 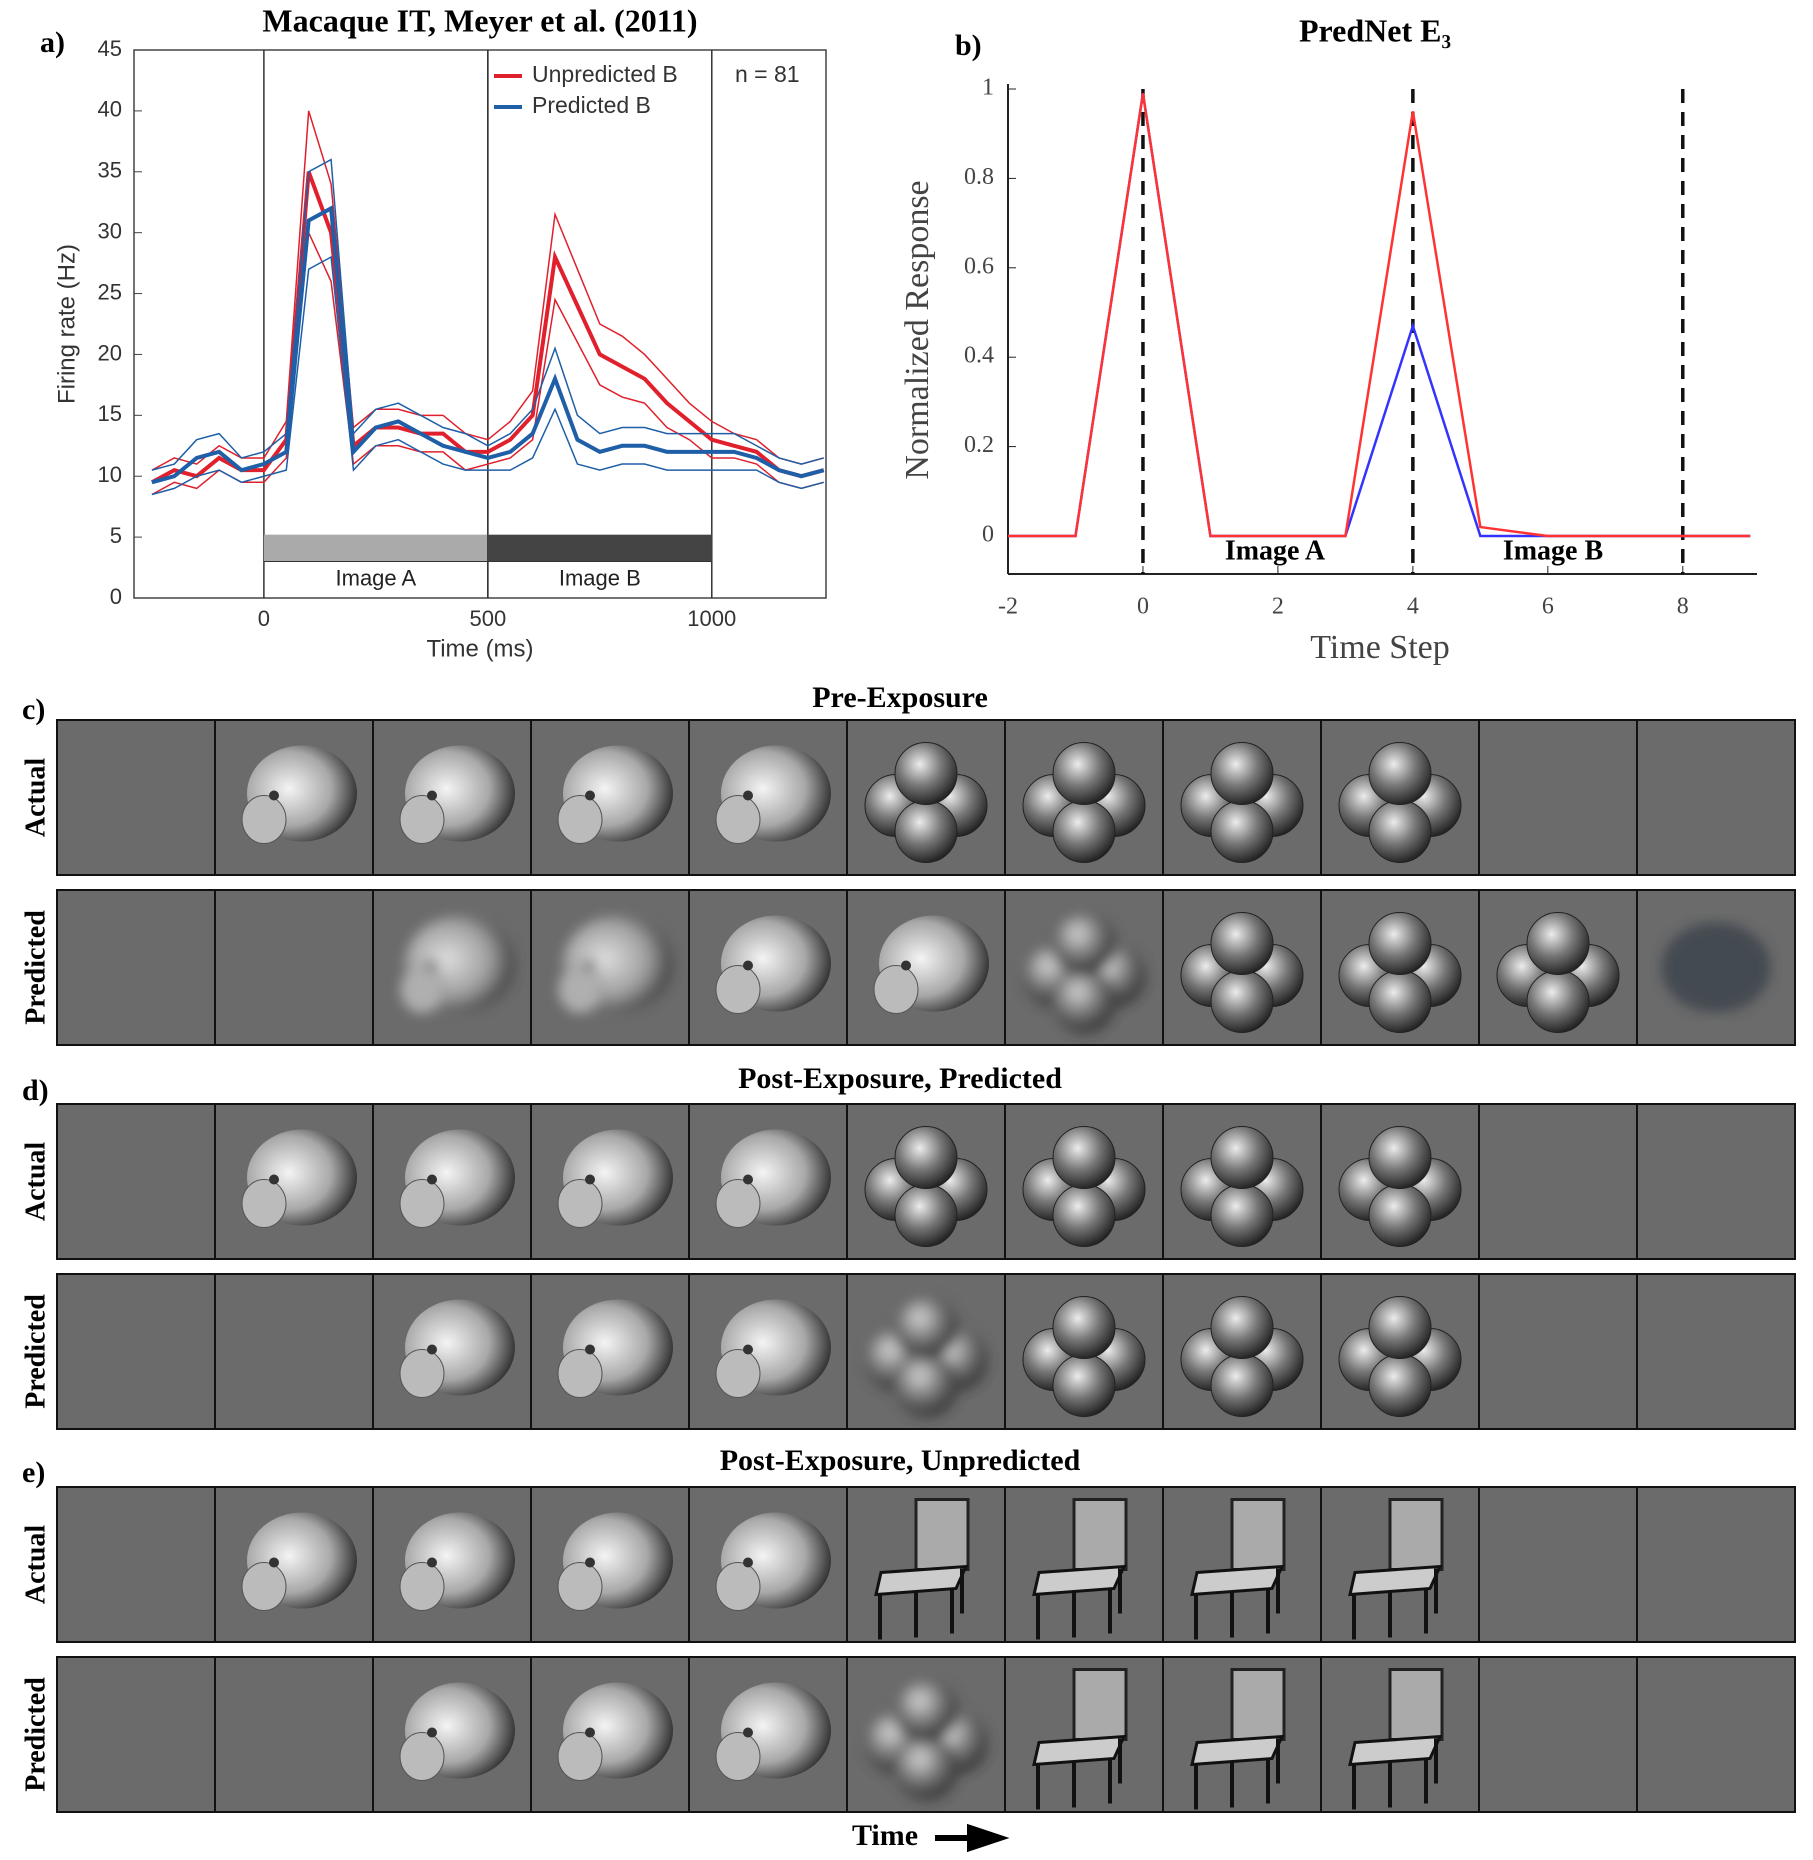 I want to click on panel-label: a), so click(x=52, y=42).